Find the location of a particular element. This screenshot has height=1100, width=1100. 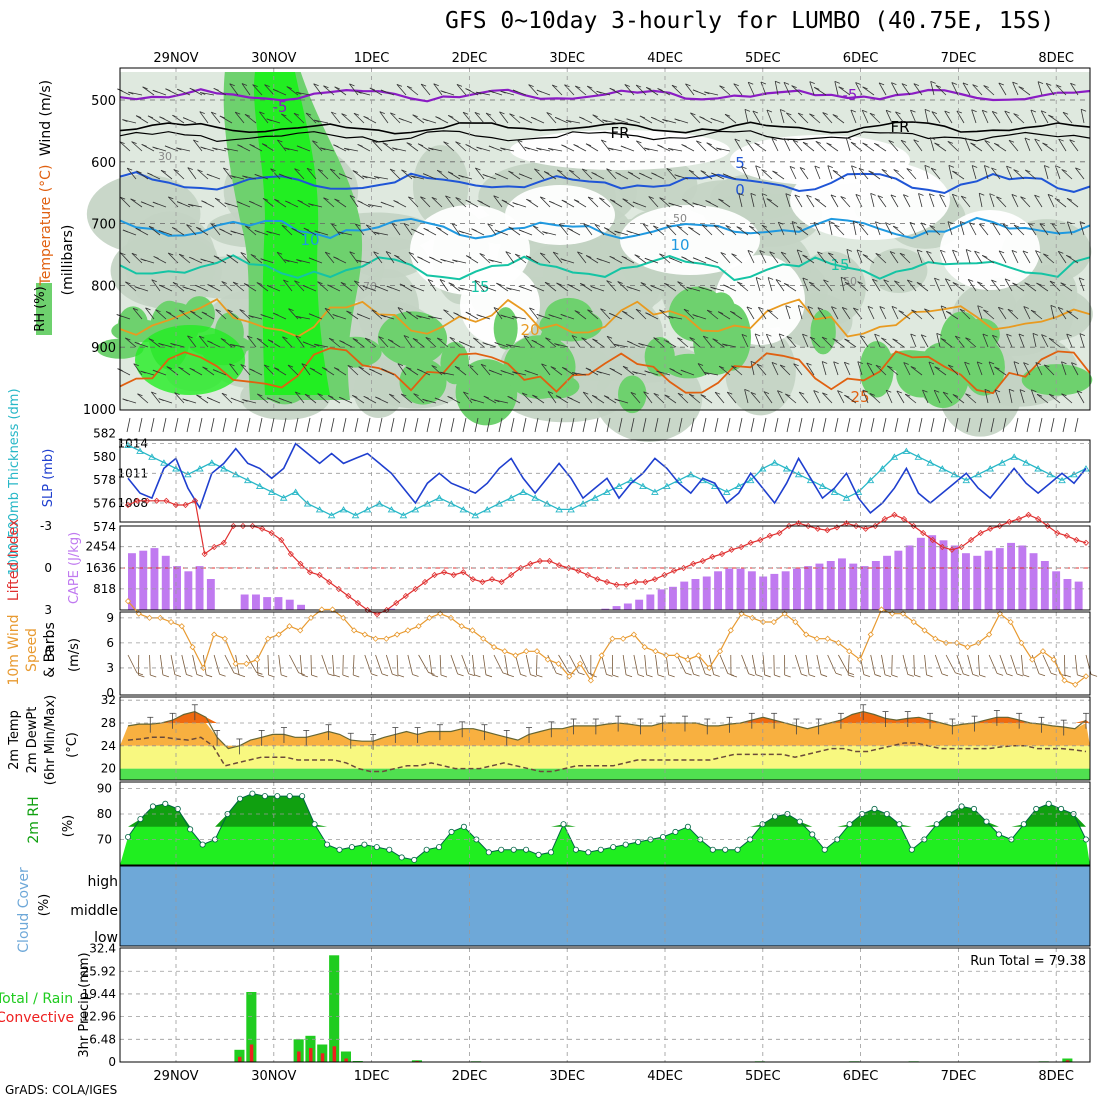

y-tick-label: 0 is located at coordinates (110, 693).